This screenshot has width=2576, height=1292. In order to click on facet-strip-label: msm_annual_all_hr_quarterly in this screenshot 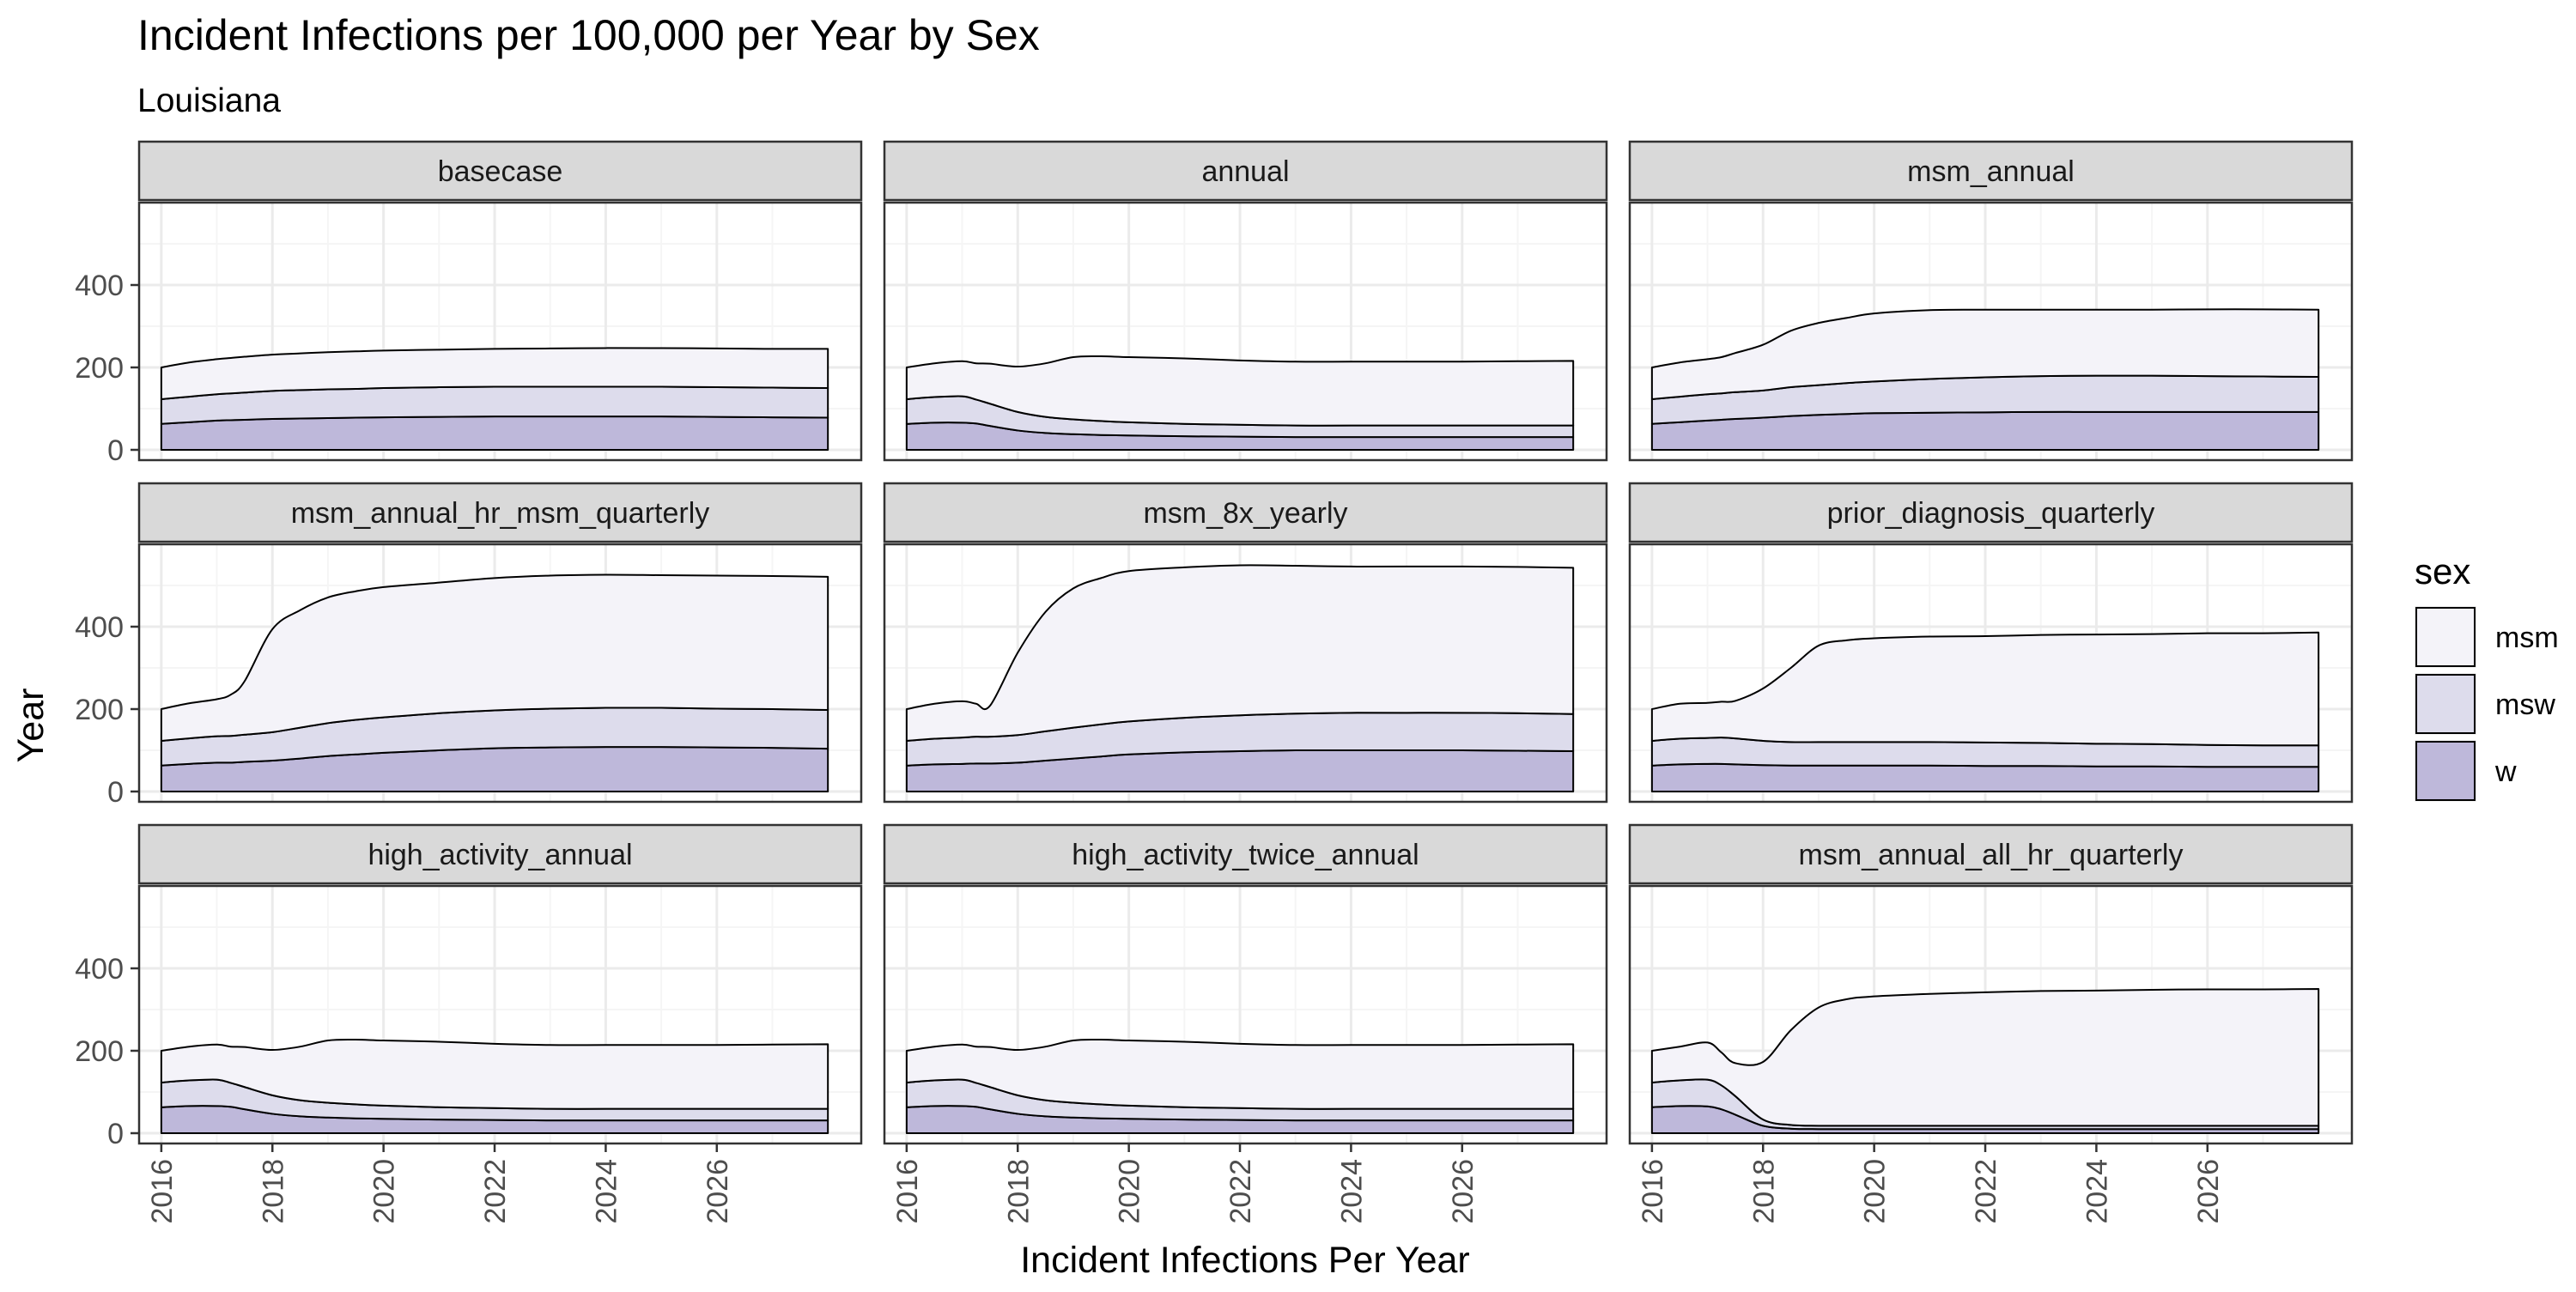, I will do `click(1991, 855)`.